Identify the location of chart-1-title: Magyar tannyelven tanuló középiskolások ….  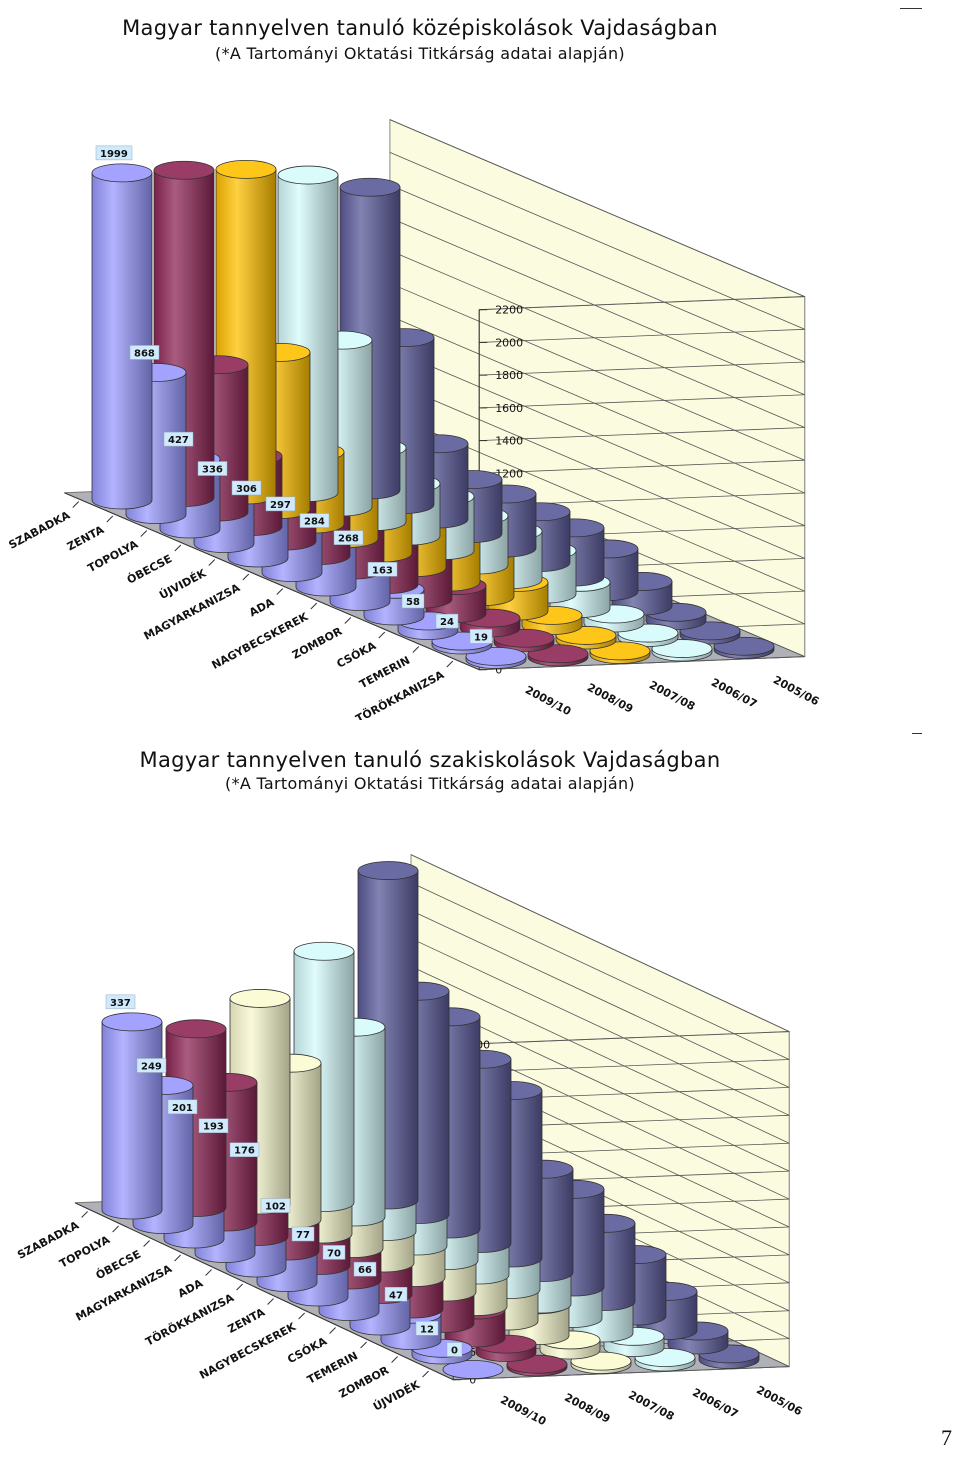
(420, 28).